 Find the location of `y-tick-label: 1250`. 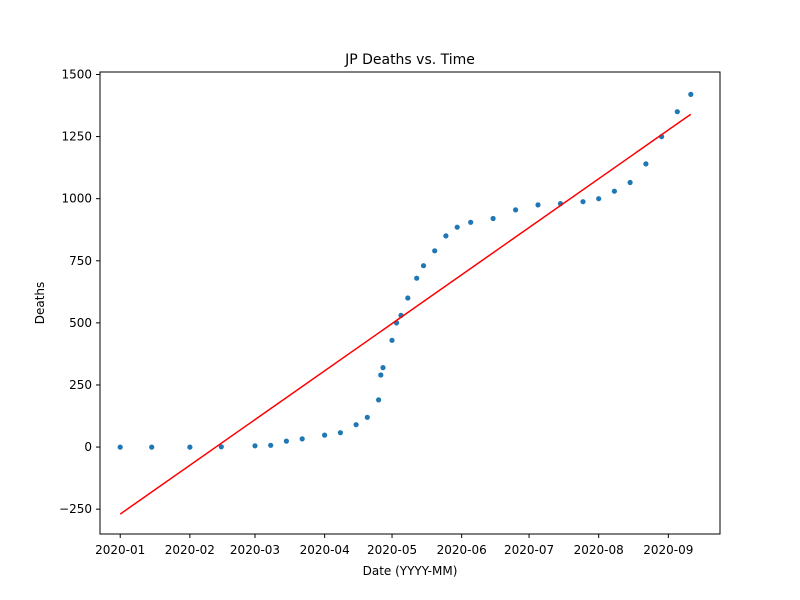

y-tick-label: 1250 is located at coordinates (76, 137).